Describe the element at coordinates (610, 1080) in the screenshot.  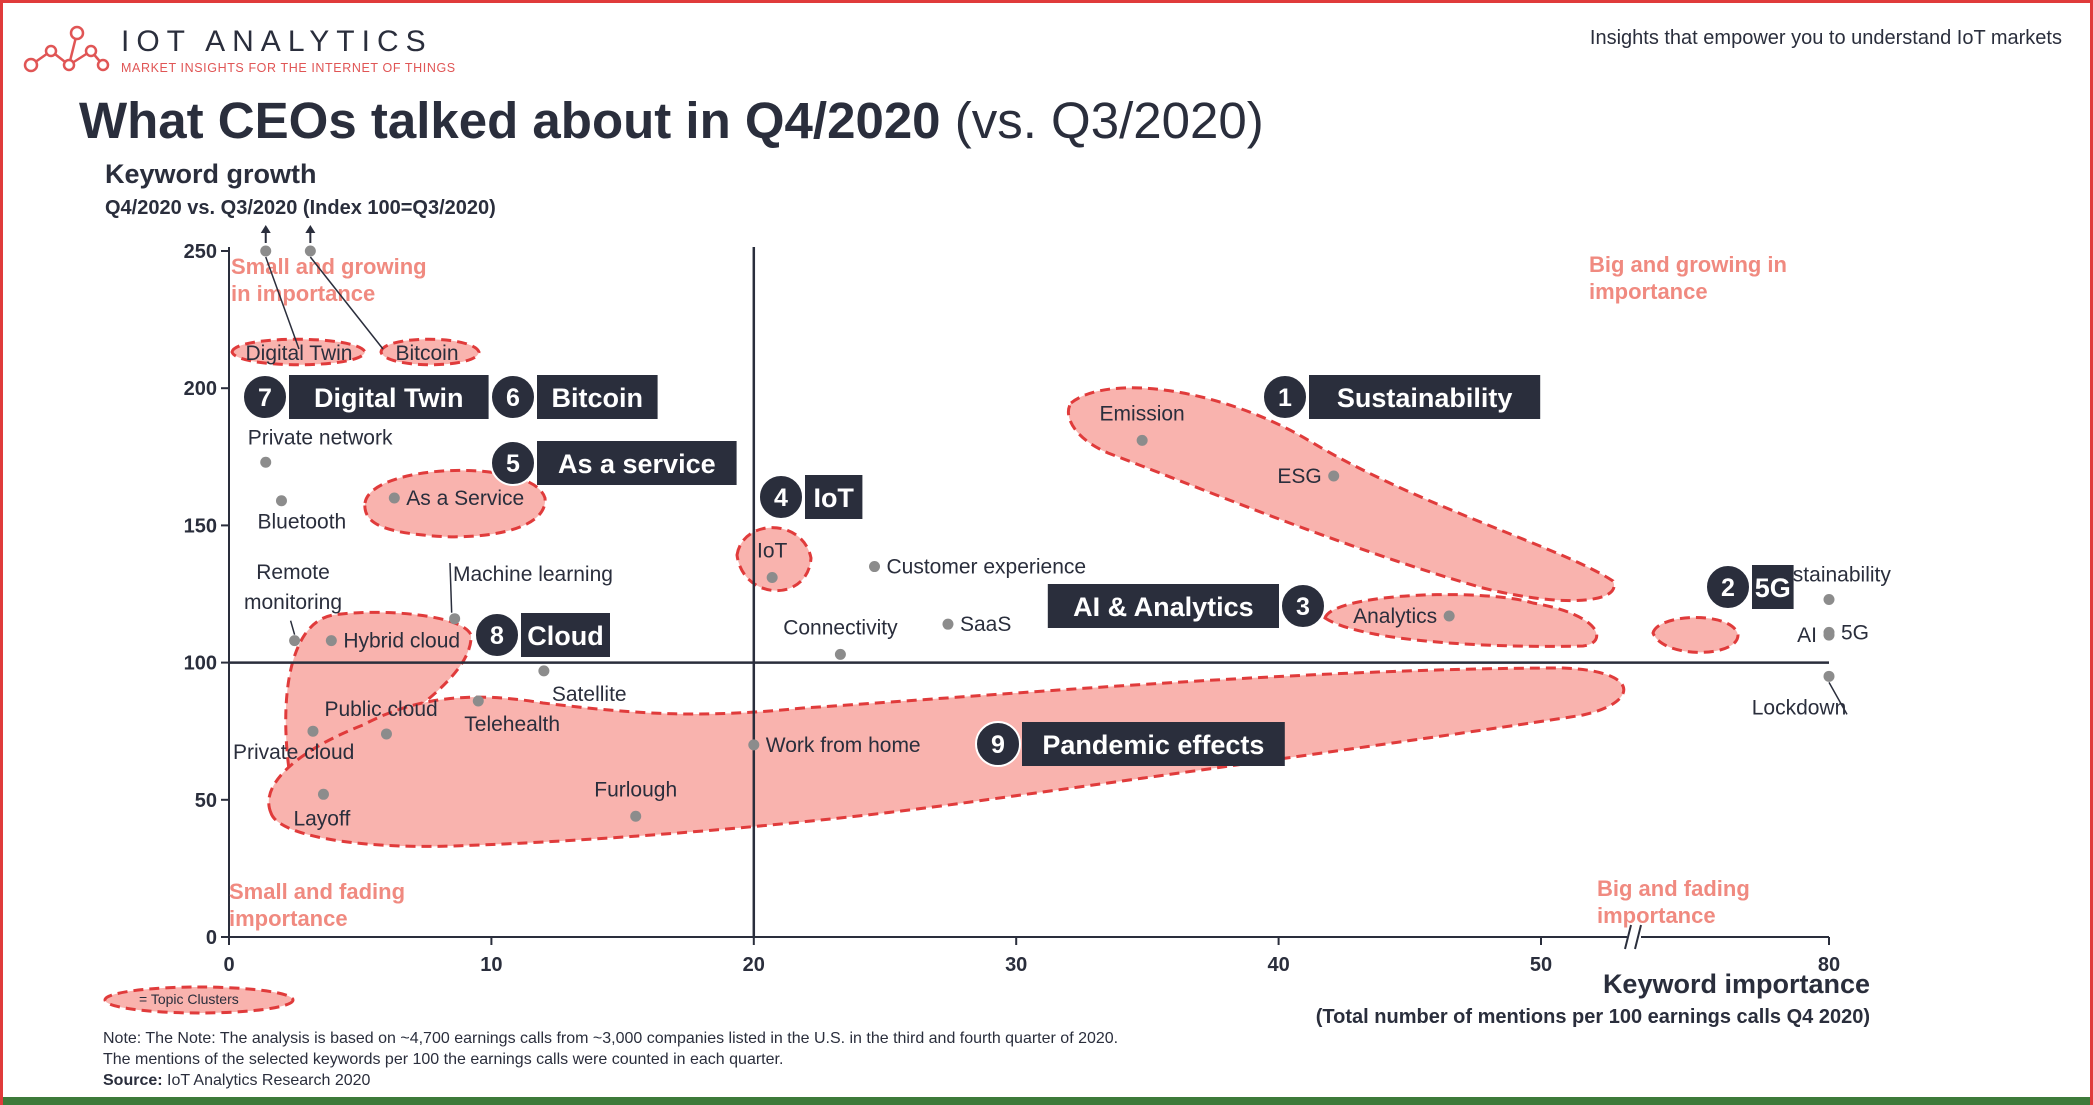
I see `source-line: Source: IoT Analytics Research 2020` at that location.